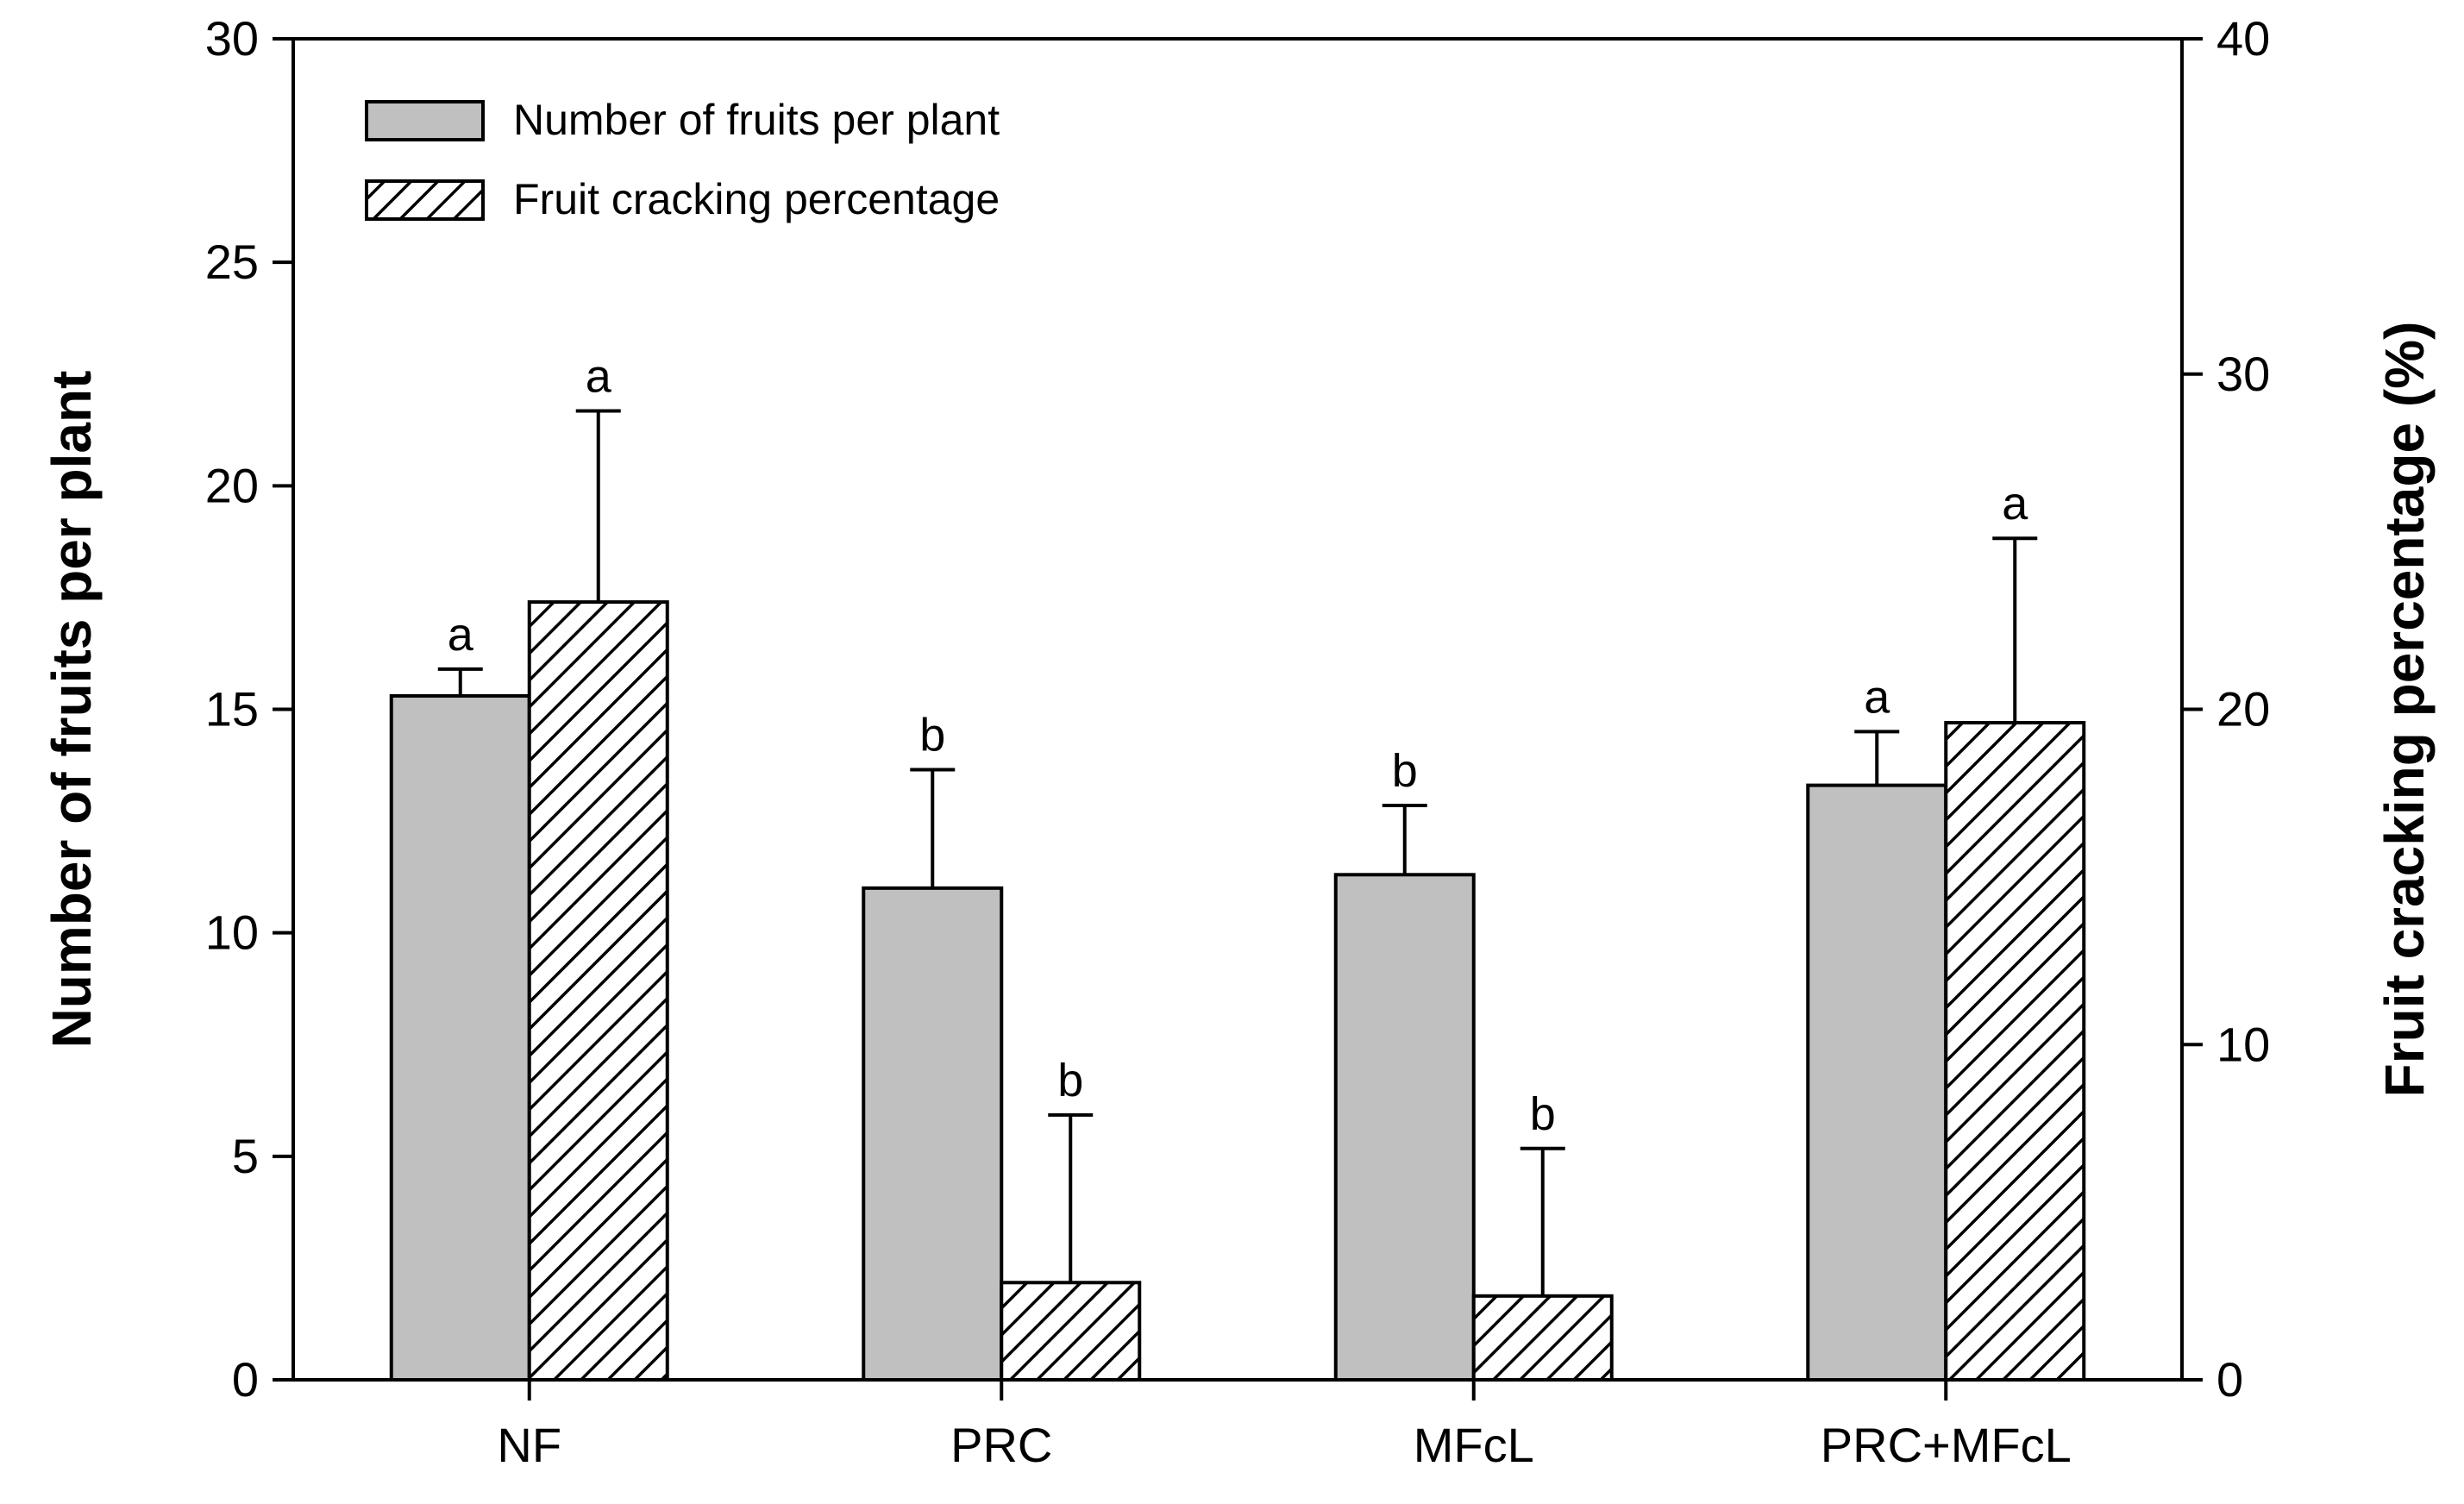 The width and height of the screenshot is (2464, 1504). Describe the element at coordinates (232, 485) in the screenshot. I see `y-left-tick-label: 20` at that location.